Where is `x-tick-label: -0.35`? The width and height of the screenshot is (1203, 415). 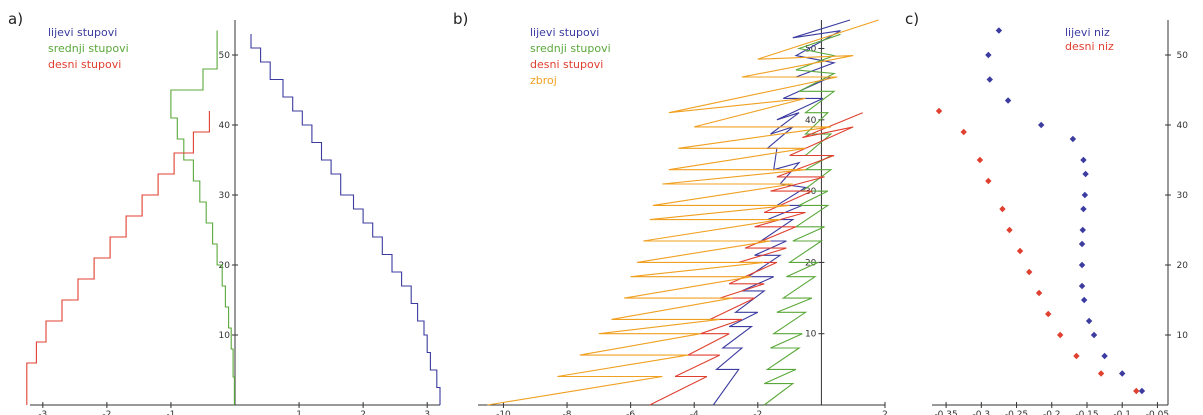
x-tick-label: -0.35 is located at coordinates (945, 412).